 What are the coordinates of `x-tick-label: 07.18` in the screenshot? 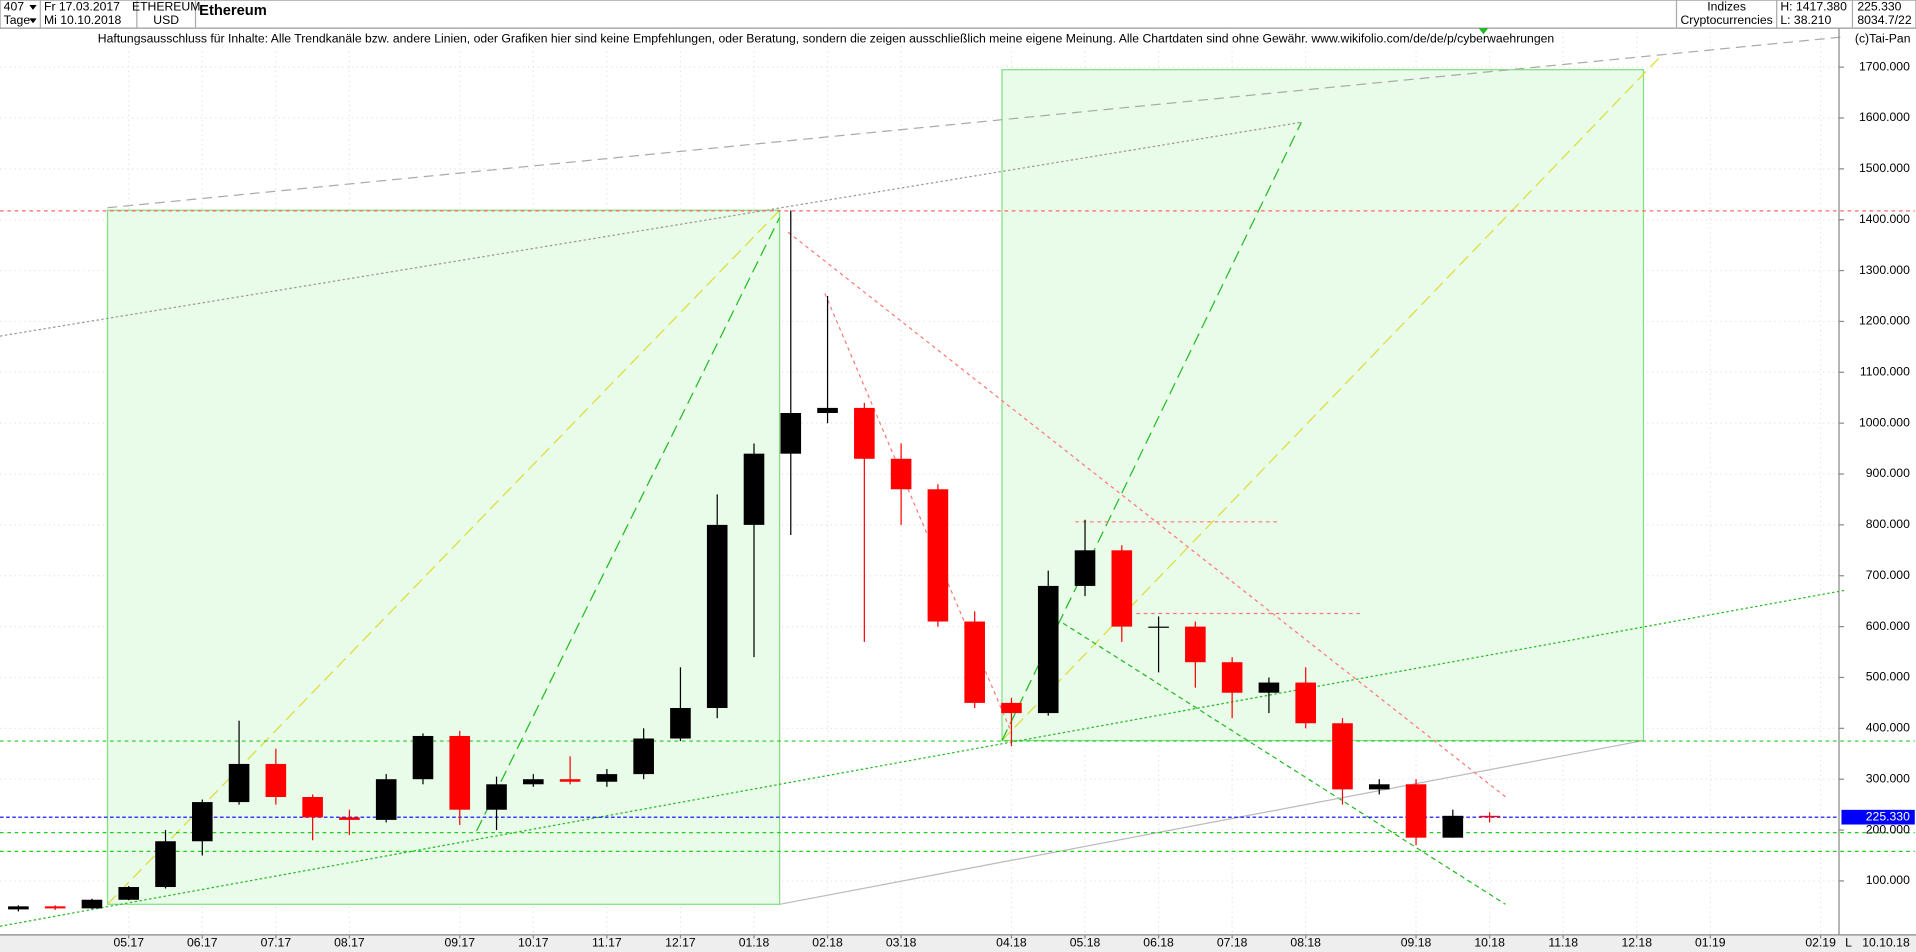 It's located at (1232, 943).